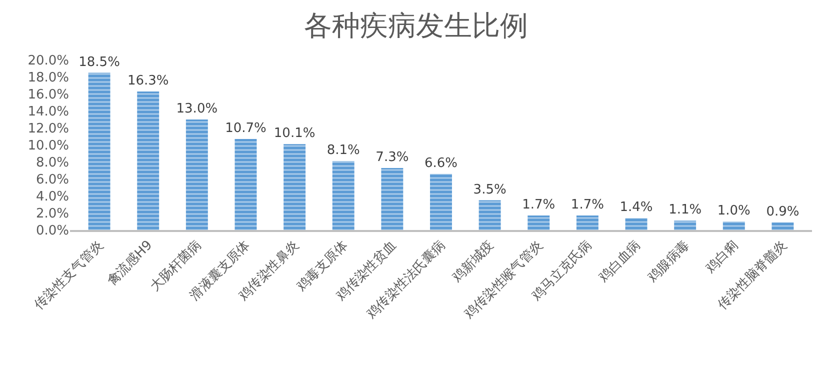 The height and width of the screenshot is (380, 832). Describe the element at coordinates (343, 150) in the screenshot. I see `data-label: 8.1%` at that location.